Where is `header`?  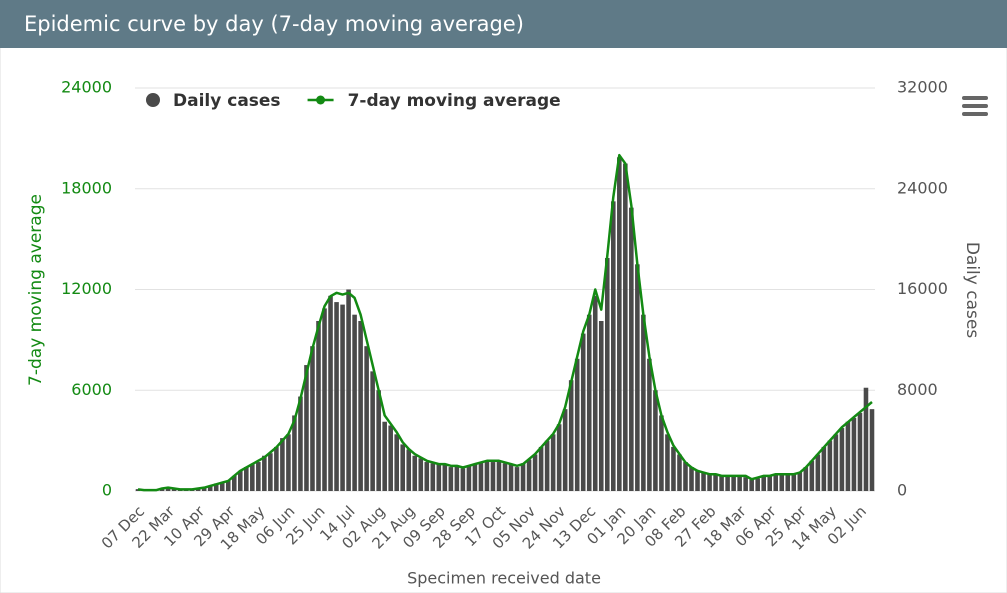 header is located at coordinates (503, 24).